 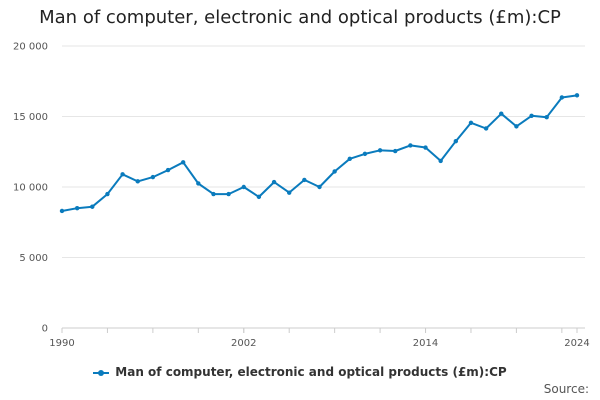 I want to click on y-tick-label: 10 000, so click(x=30, y=188).